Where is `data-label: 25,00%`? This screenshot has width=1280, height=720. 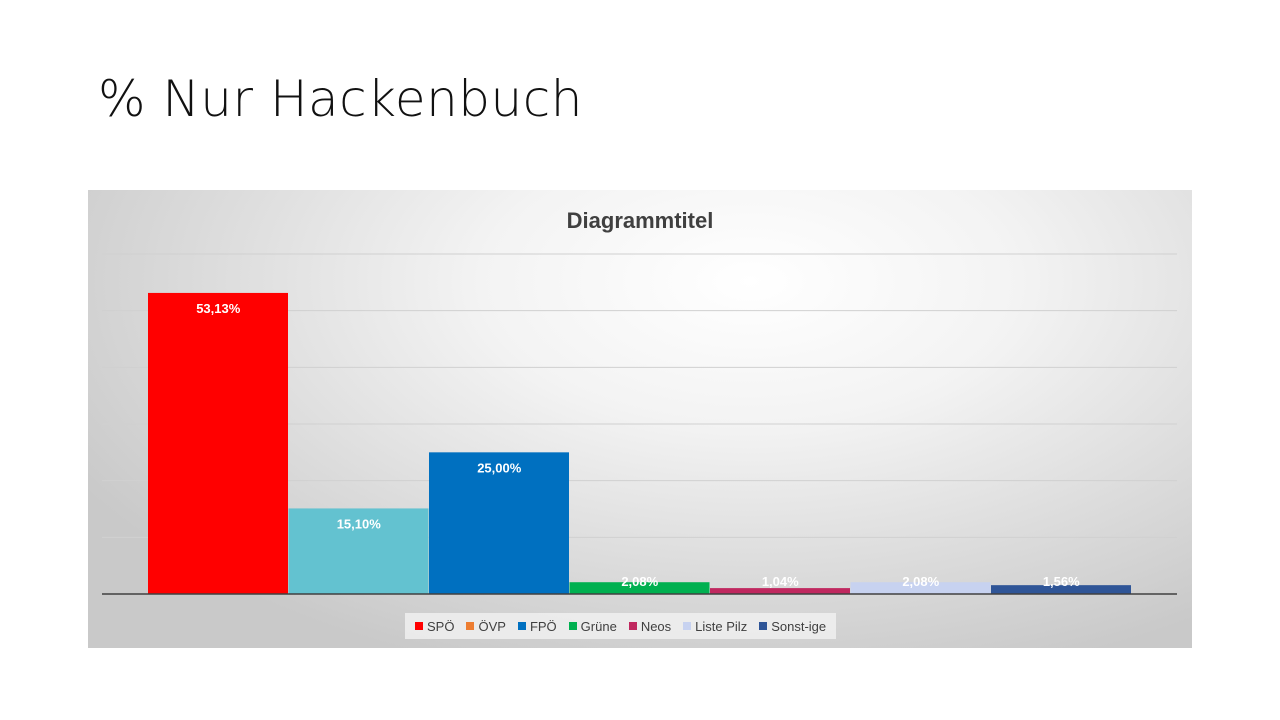
data-label: 25,00% is located at coordinates (499, 467).